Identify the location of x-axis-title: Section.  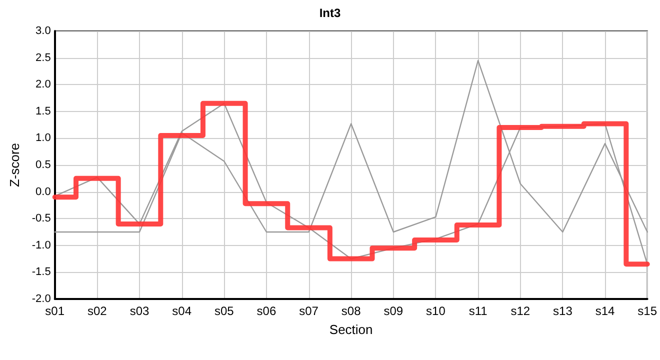
(351, 329).